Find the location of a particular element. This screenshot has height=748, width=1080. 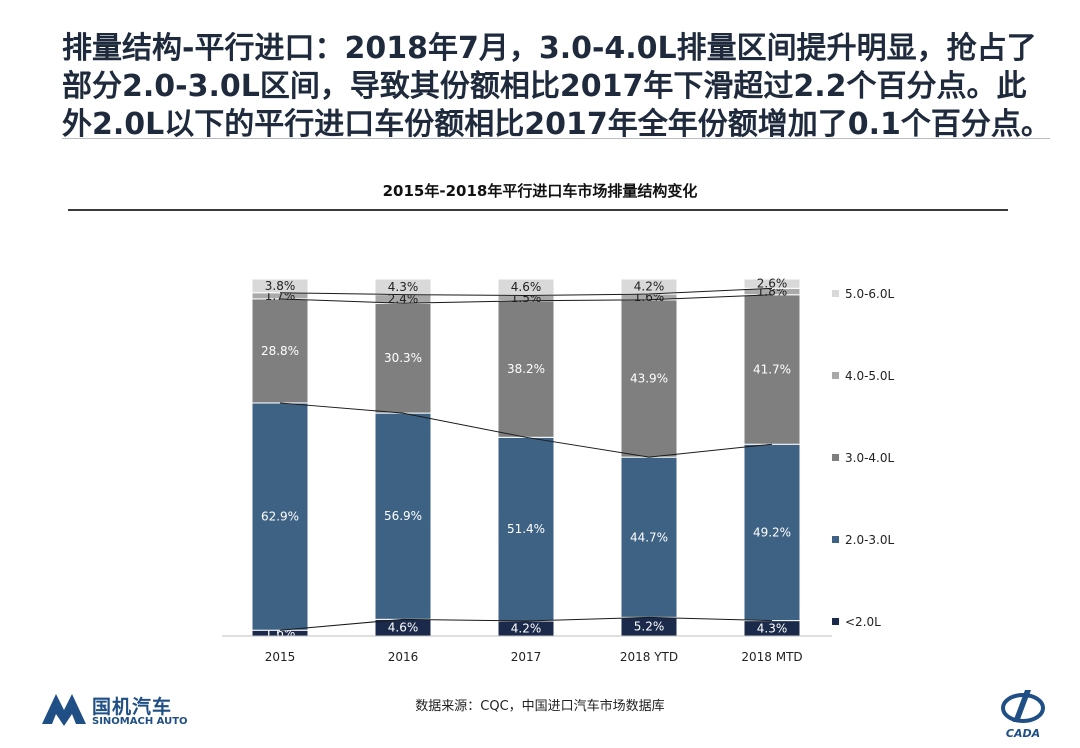

cada-badge-text: CADA is located at coordinates (1023, 733).